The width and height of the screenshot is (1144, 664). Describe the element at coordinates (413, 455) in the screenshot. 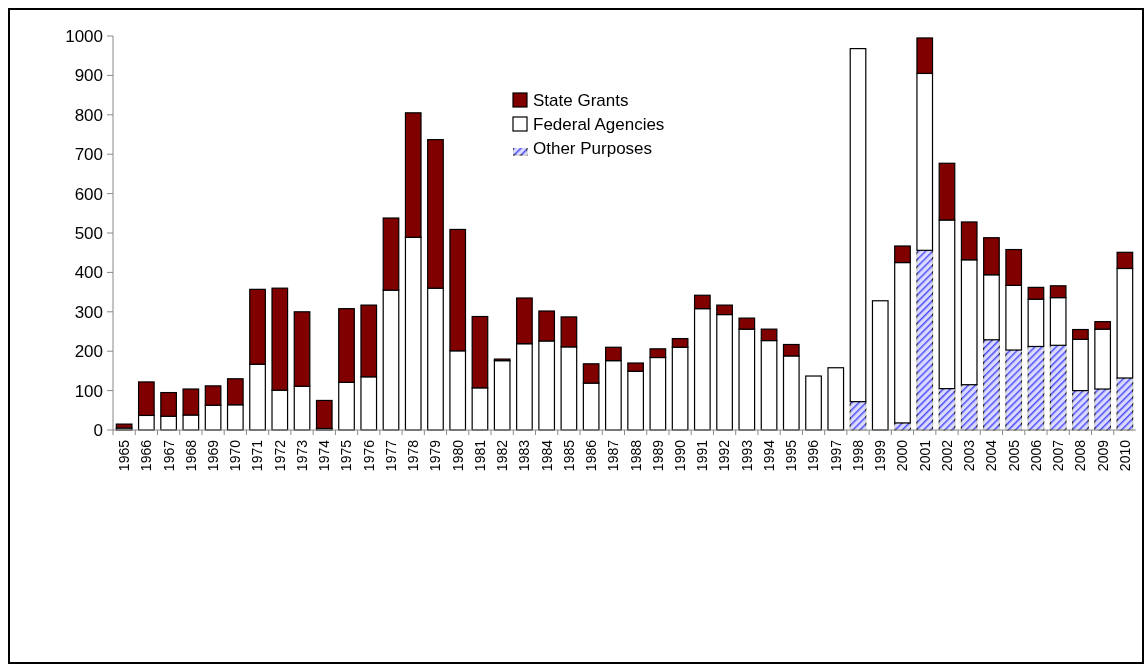

I see `x-tick-label: 1978` at that location.